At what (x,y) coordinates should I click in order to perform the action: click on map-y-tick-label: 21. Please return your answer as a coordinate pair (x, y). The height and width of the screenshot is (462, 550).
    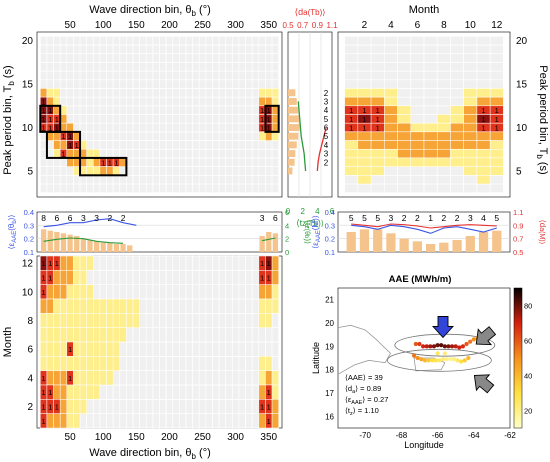
    Looking at the image, I should click on (329, 300).